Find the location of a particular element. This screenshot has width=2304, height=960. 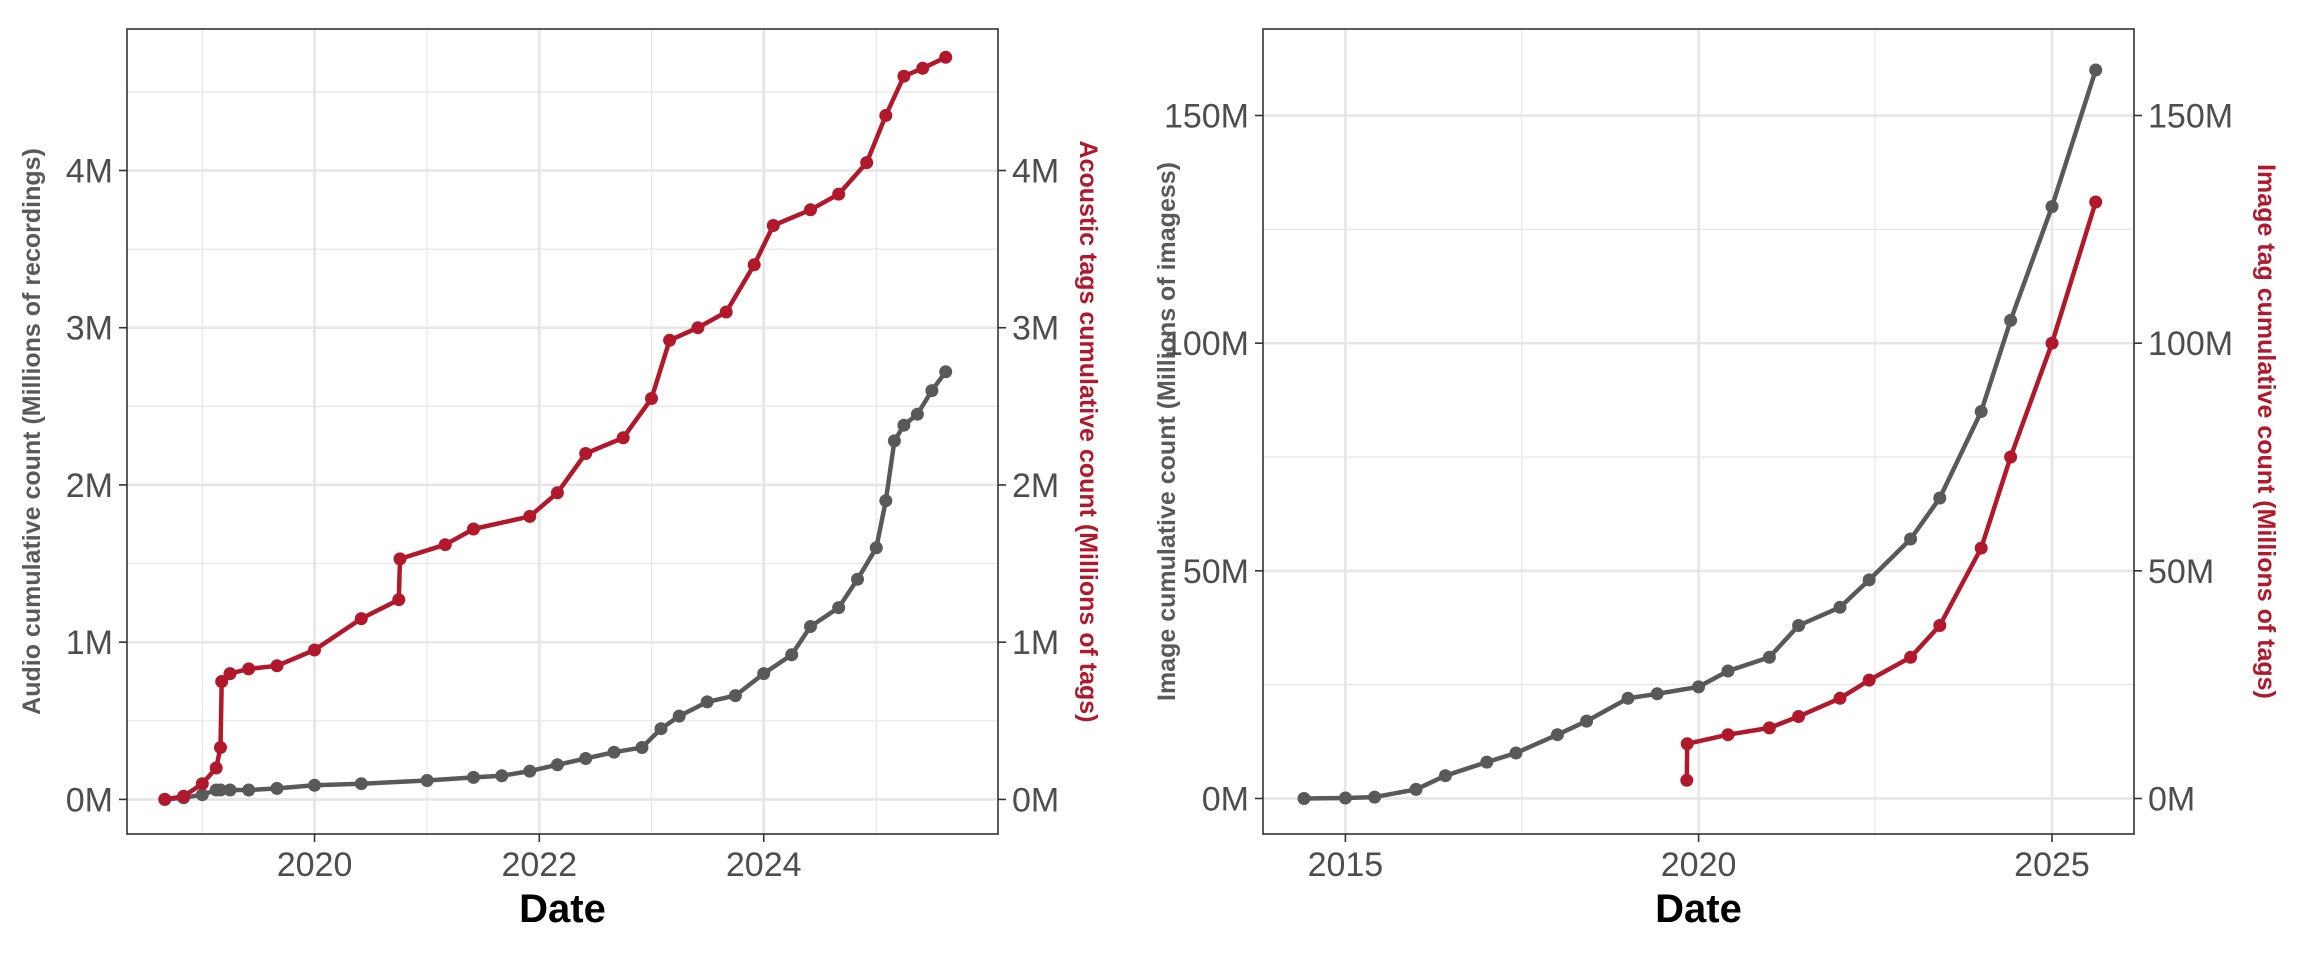

right-x-tick-label: 2015 is located at coordinates (1346, 865).